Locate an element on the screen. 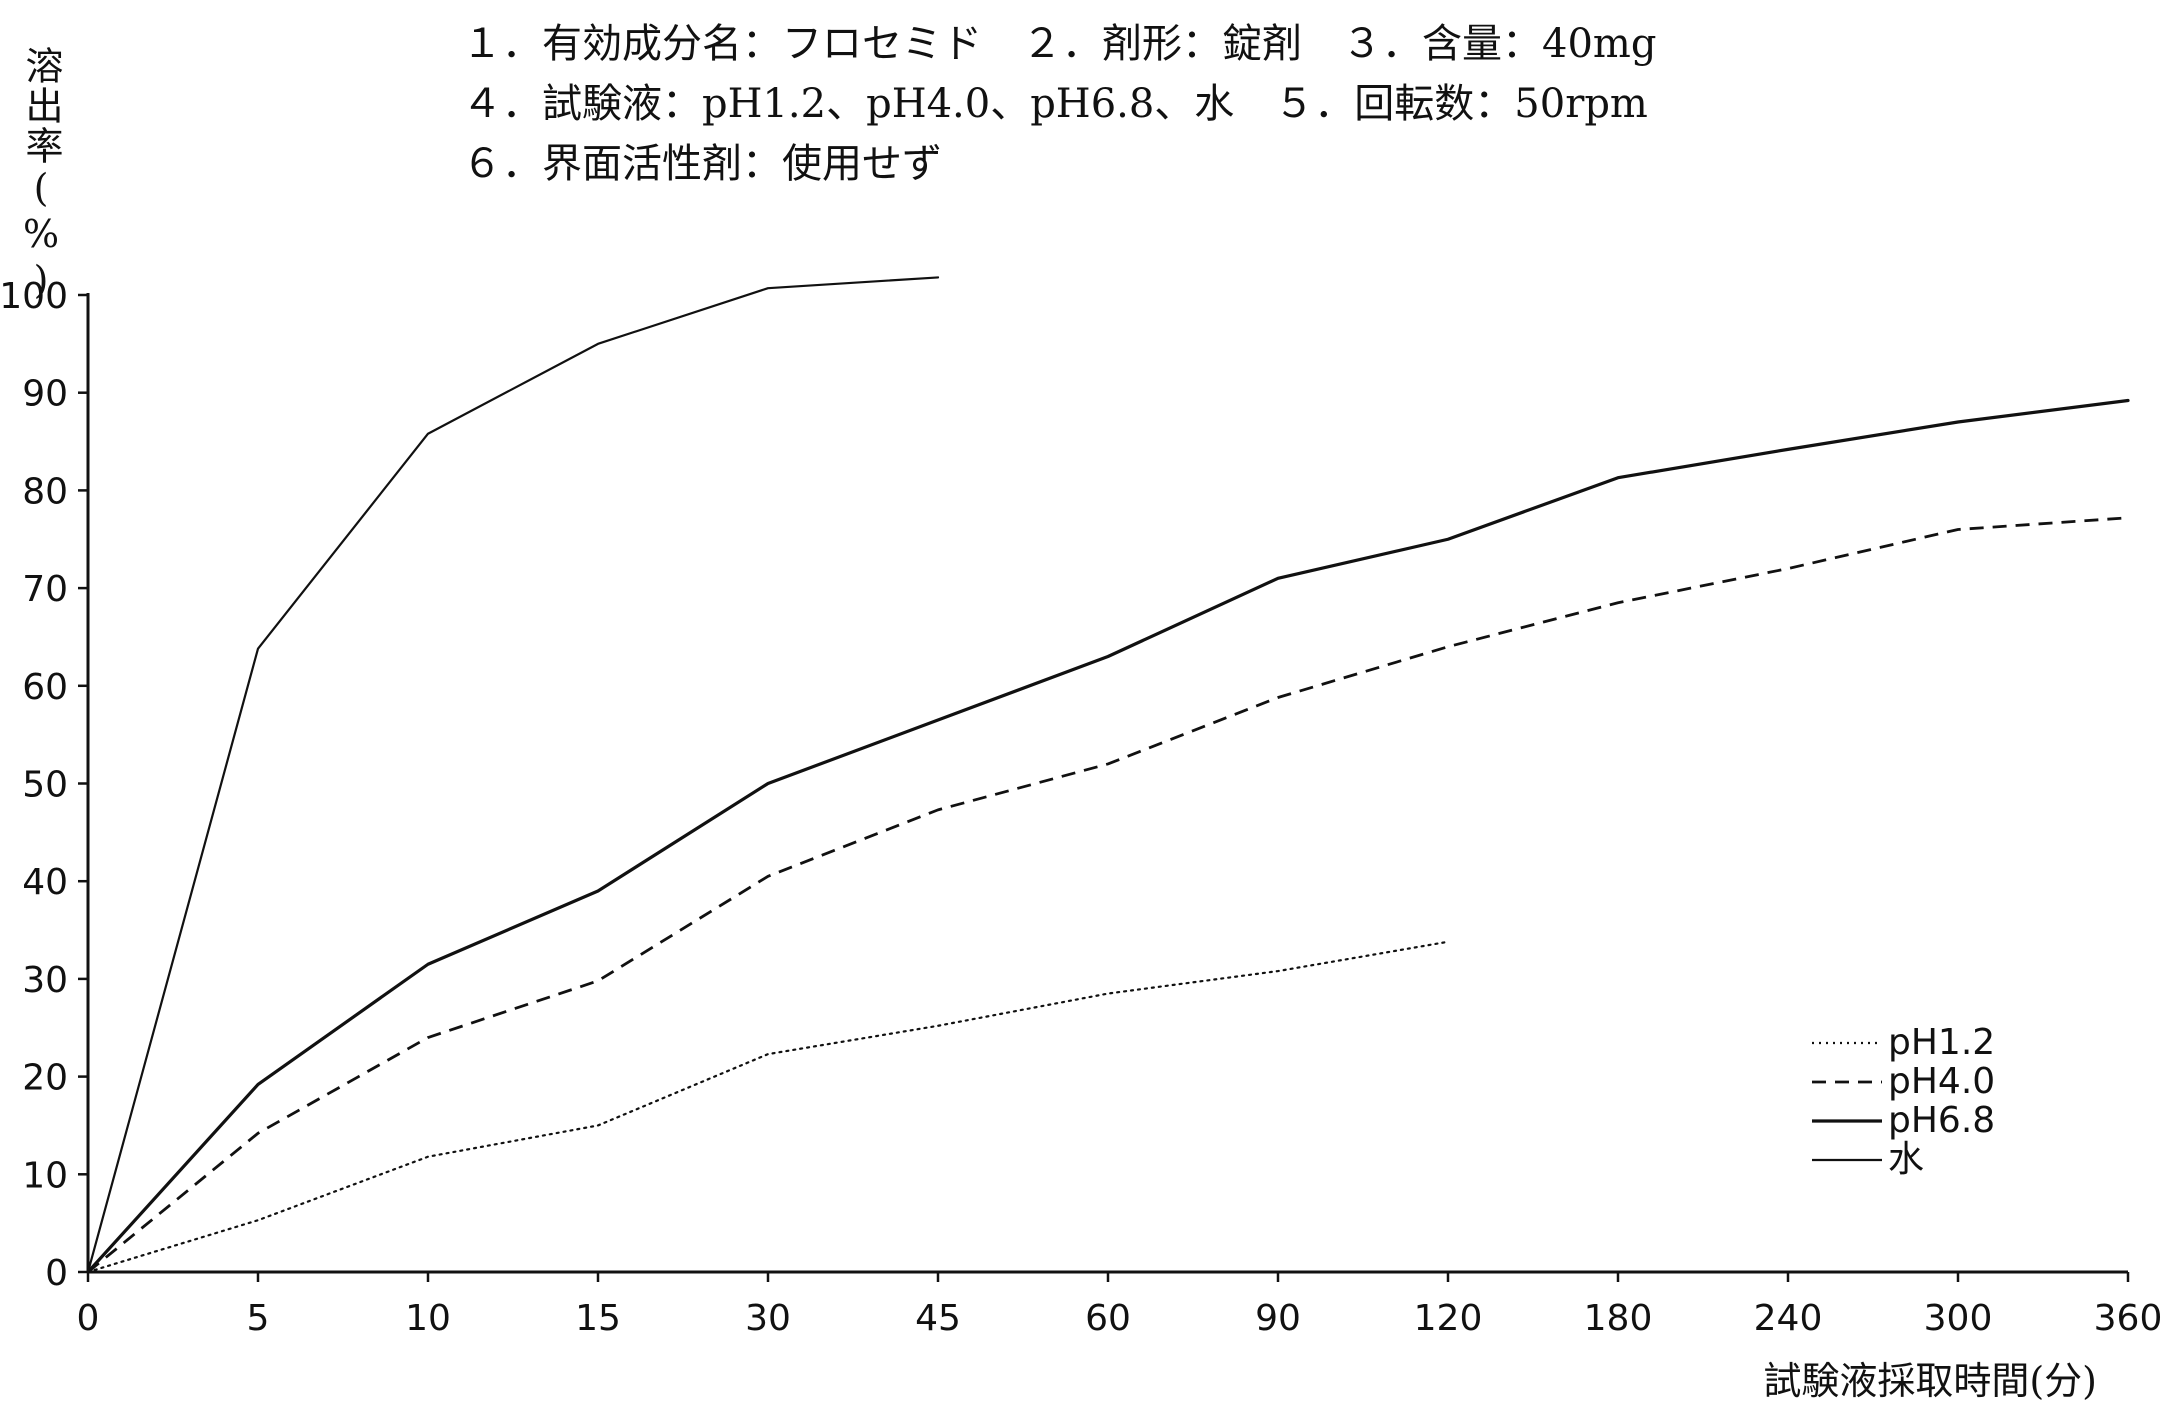 This screenshot has width=2167, height=1417. y-tick-label: 60 is located at coordinates (45, 687).